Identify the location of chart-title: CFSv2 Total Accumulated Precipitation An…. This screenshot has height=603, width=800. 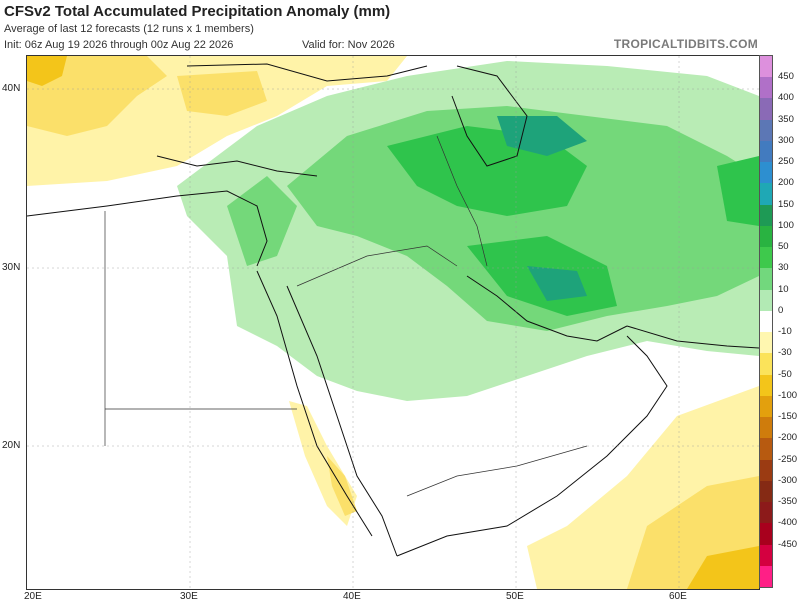
(197, 11).